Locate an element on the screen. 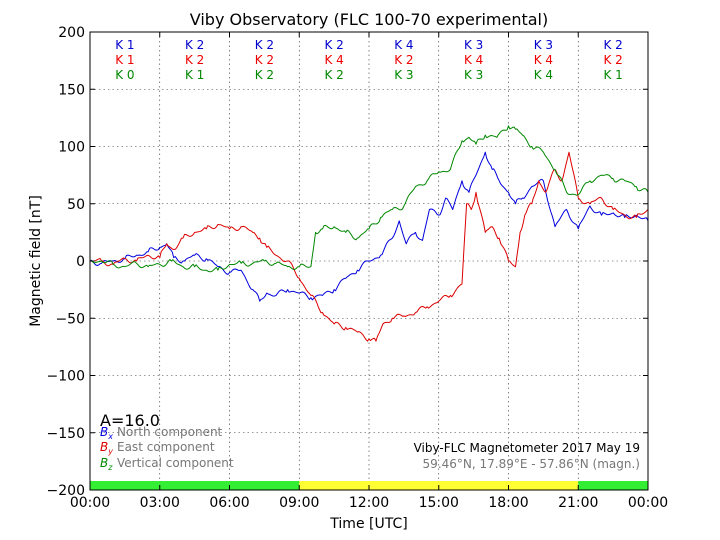  legend-symbol-east: By is located at coordinates (106, 448).